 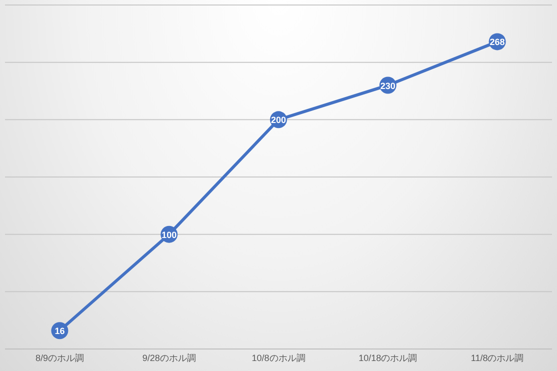 What do you see at coordinates (169, 358) in the screenshot?
I see `x-tick-label: 9/28のホル調` at bounding box center [169, 358].